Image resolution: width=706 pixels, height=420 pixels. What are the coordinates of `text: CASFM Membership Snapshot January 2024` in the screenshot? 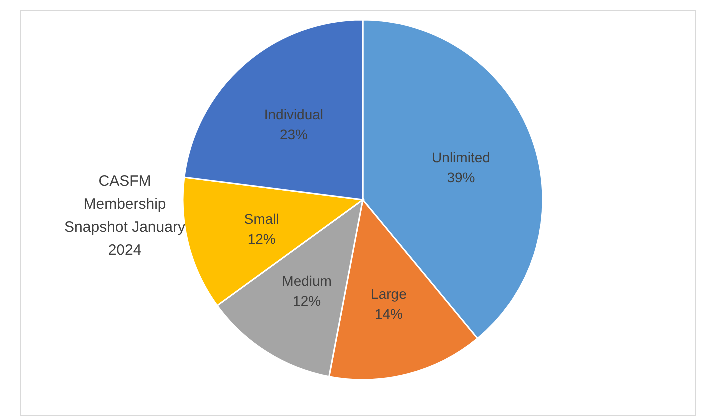 It's located at (125, 216).